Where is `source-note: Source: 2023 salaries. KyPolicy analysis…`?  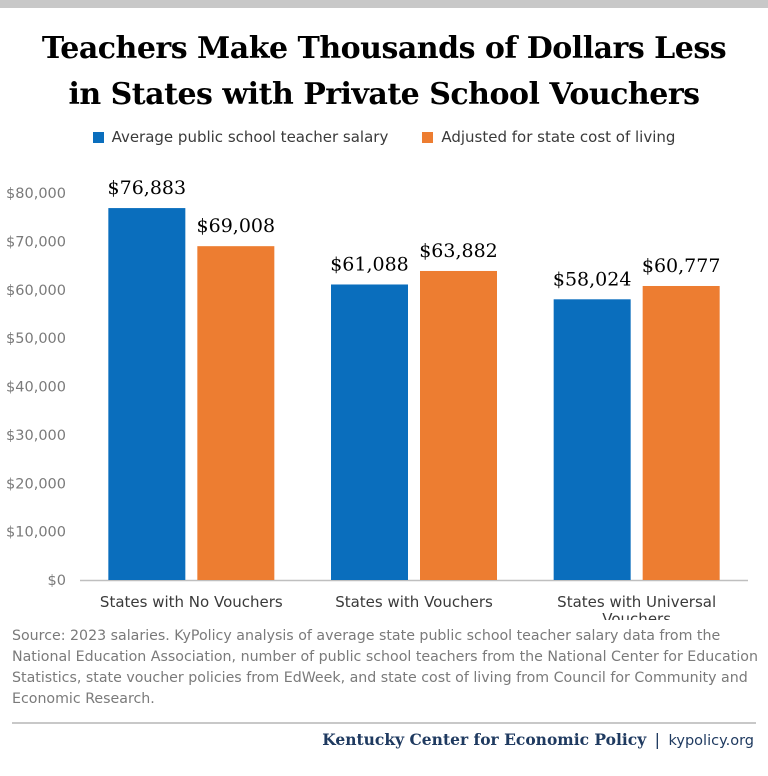
source-note: Source: 2023 salaries. KyPolicy analysis… is located at coordinates (385, 667).